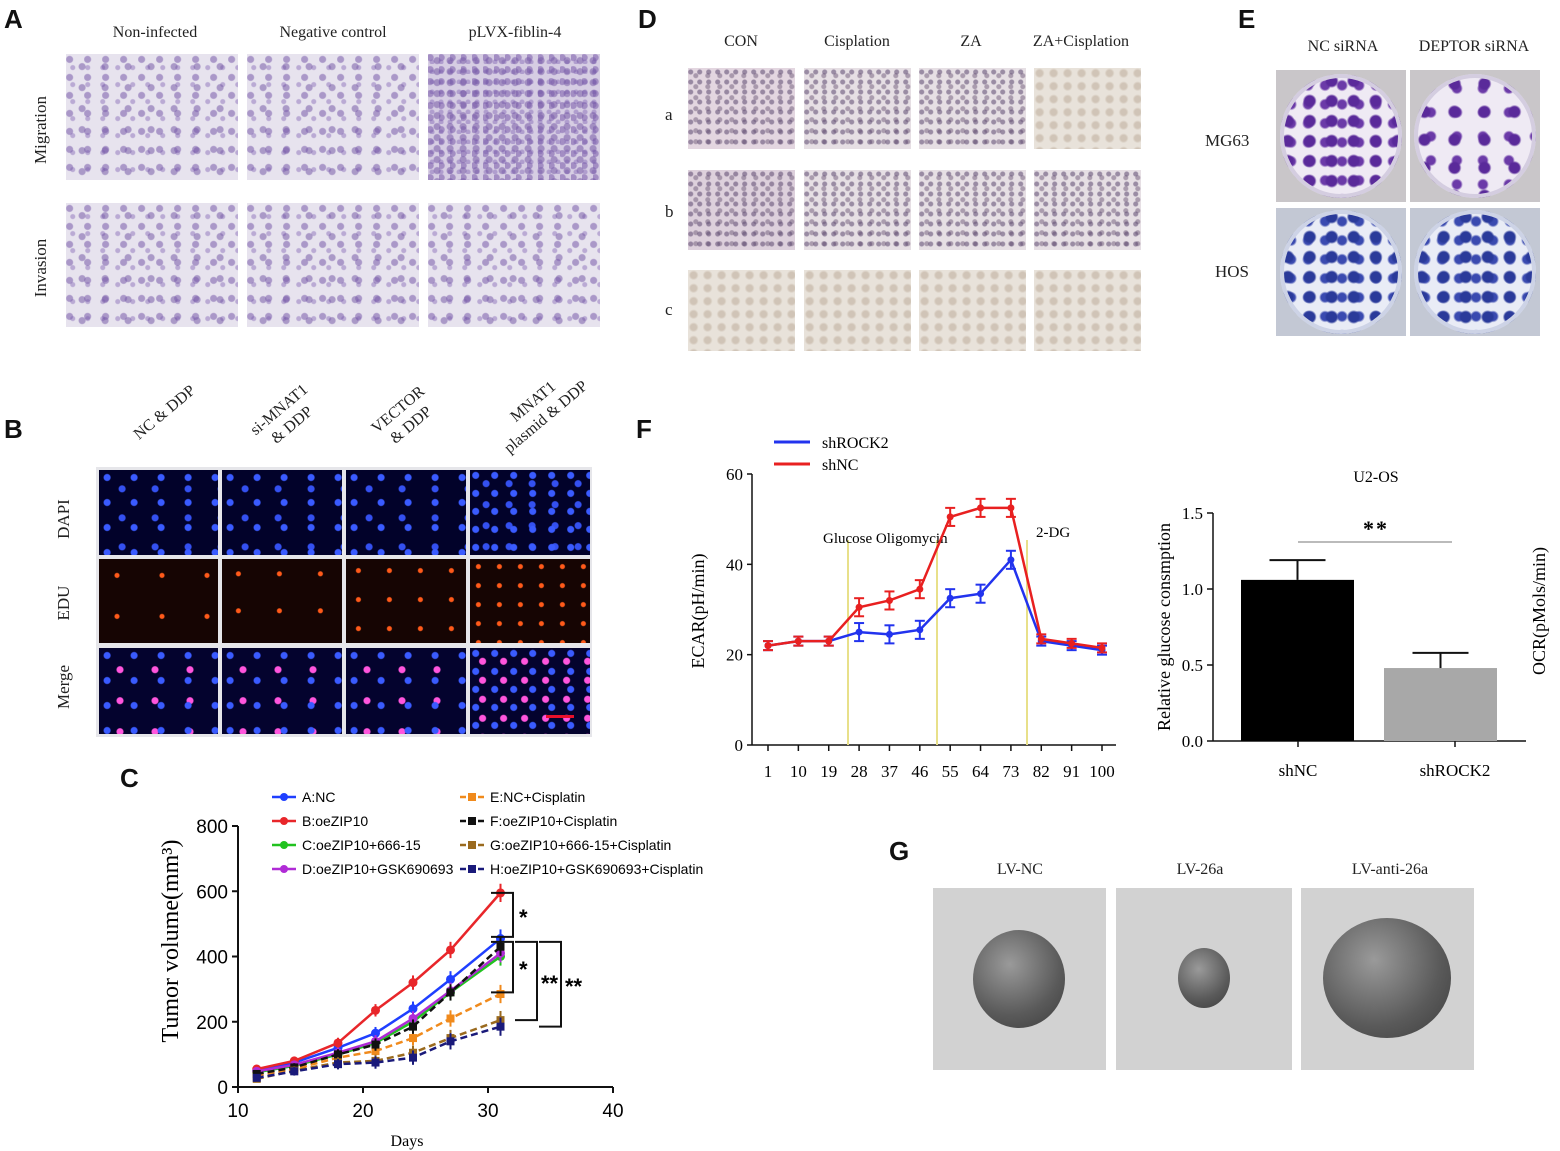 This screenshot has width=1560, height=1151. Describe the element at coordinates (1053, 533) in the screenshot. I see `annotation: 2-DG` at that location.